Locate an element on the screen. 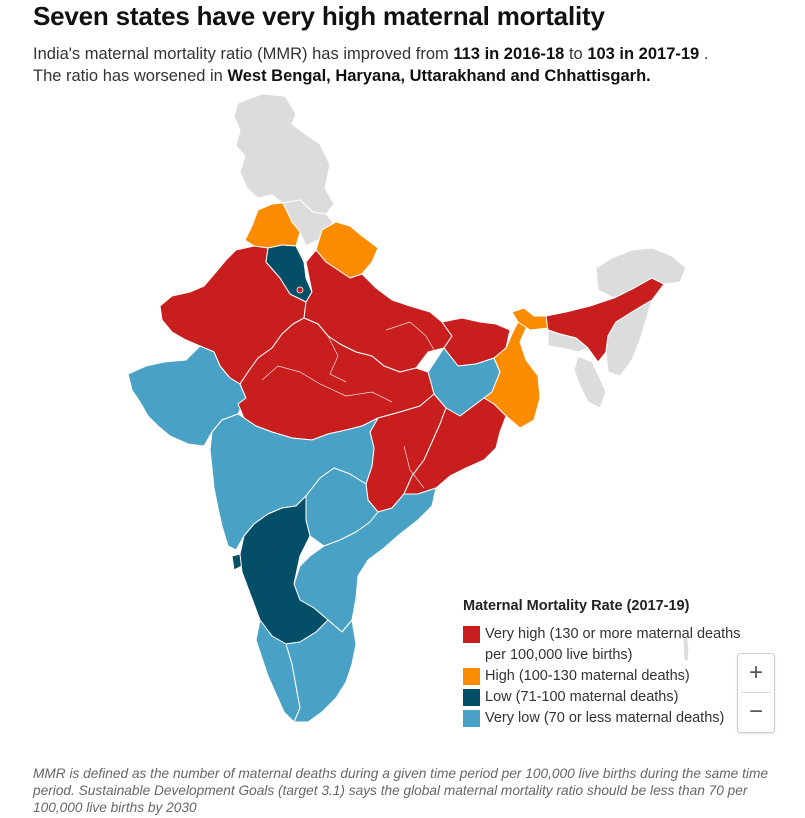 This screenshot has height=818, width=805. subtitle-highlight: 113 in 2016-18 is located at coordinates (509, 54).